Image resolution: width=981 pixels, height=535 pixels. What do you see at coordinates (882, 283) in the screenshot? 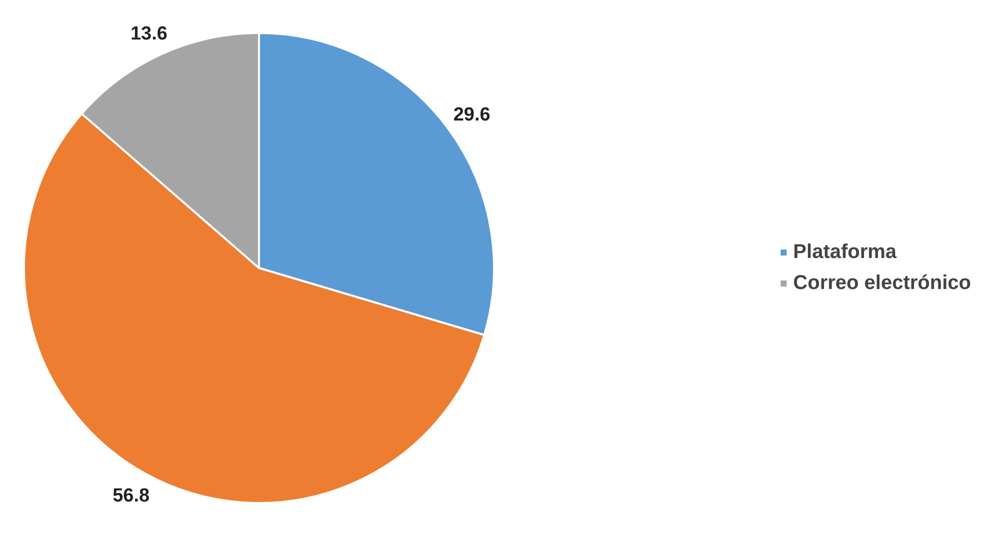
I see `legend-label: Correo electrónico` at bounding box center [882, 283].